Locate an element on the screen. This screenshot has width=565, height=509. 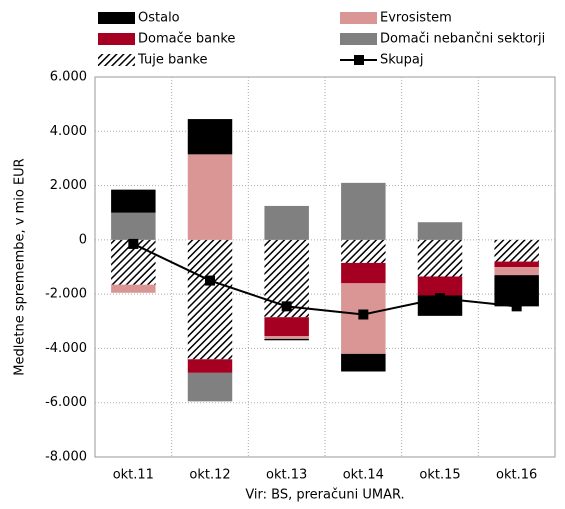
legend-label: Skupaj is located at coordinates (401, 60).